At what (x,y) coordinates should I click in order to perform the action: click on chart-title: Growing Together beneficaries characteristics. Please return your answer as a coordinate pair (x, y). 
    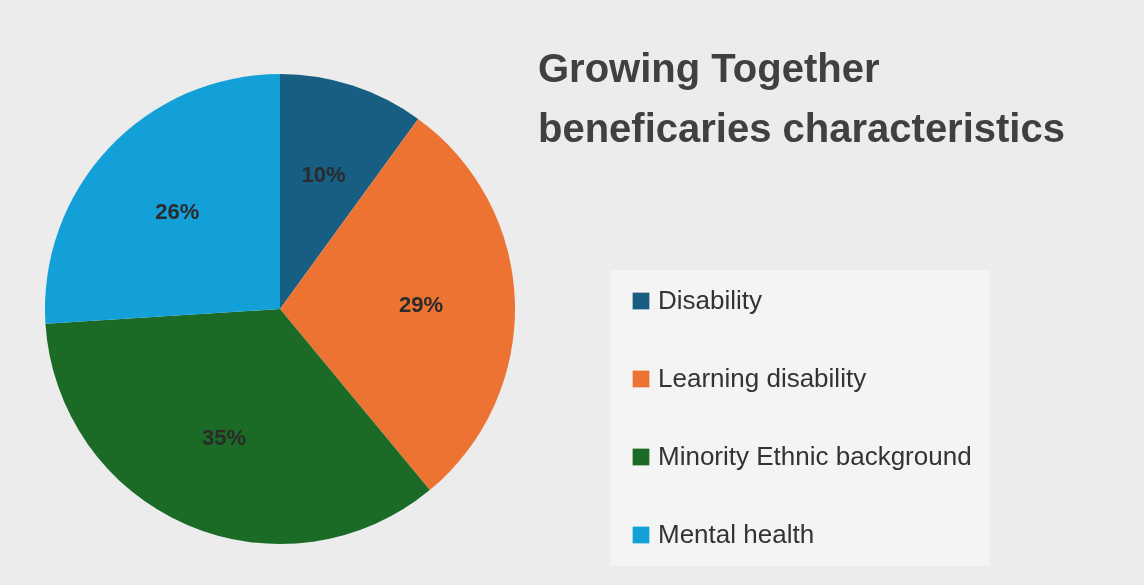
    Looking at the image, I should click on (801, 98).